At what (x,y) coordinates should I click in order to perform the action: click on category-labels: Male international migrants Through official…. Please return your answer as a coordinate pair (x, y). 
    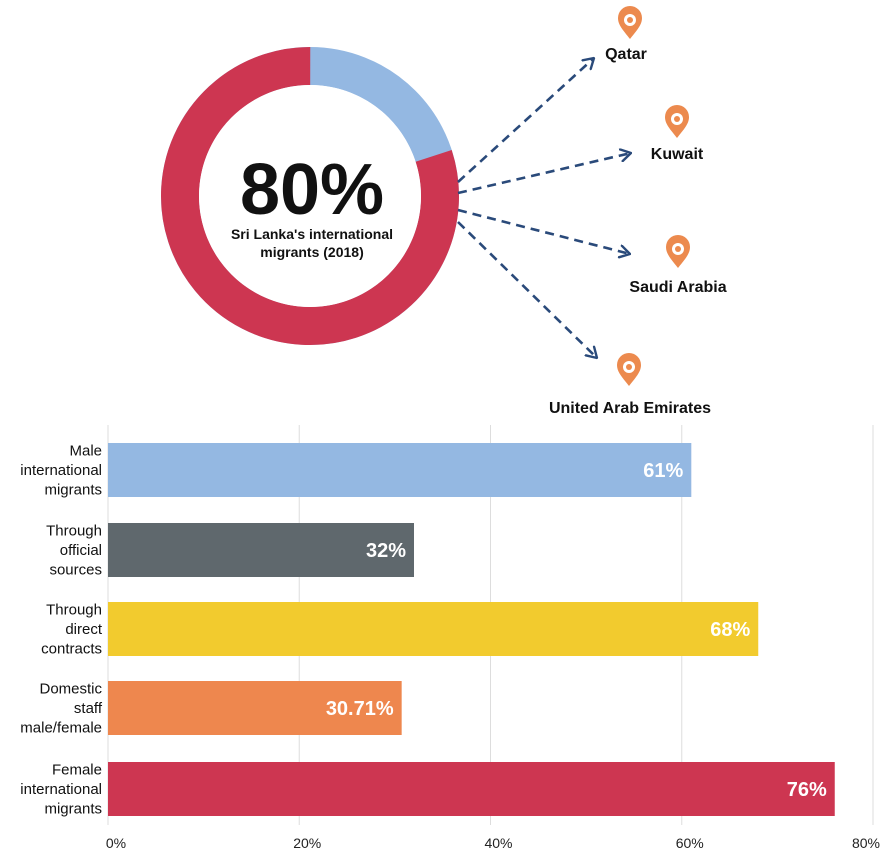
    Looking at the image, I should click on (61, 630).